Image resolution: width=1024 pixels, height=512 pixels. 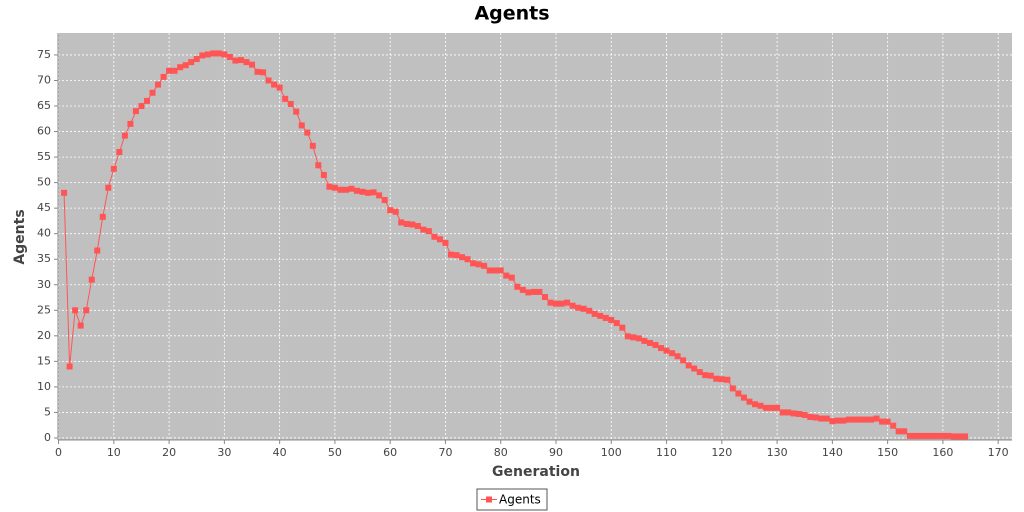 I want to click on y-tick-label: 75, so click(x=44, y=54).